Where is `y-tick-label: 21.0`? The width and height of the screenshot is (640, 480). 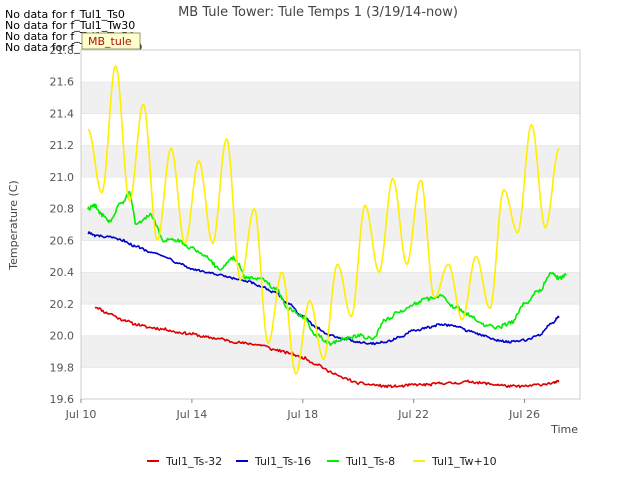
y-tick-label: 21.0 is located at coordinates (62, 177).